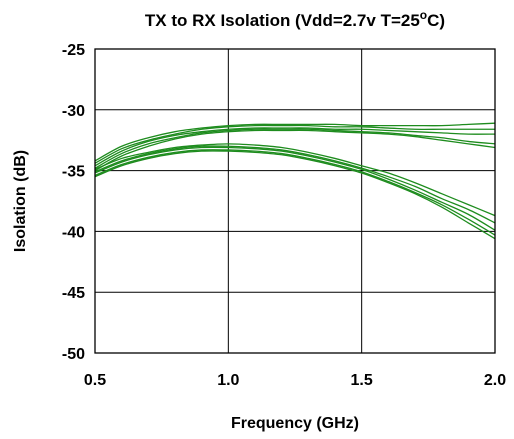  I want to click on y-tick-label: -40, so click(73, 232).